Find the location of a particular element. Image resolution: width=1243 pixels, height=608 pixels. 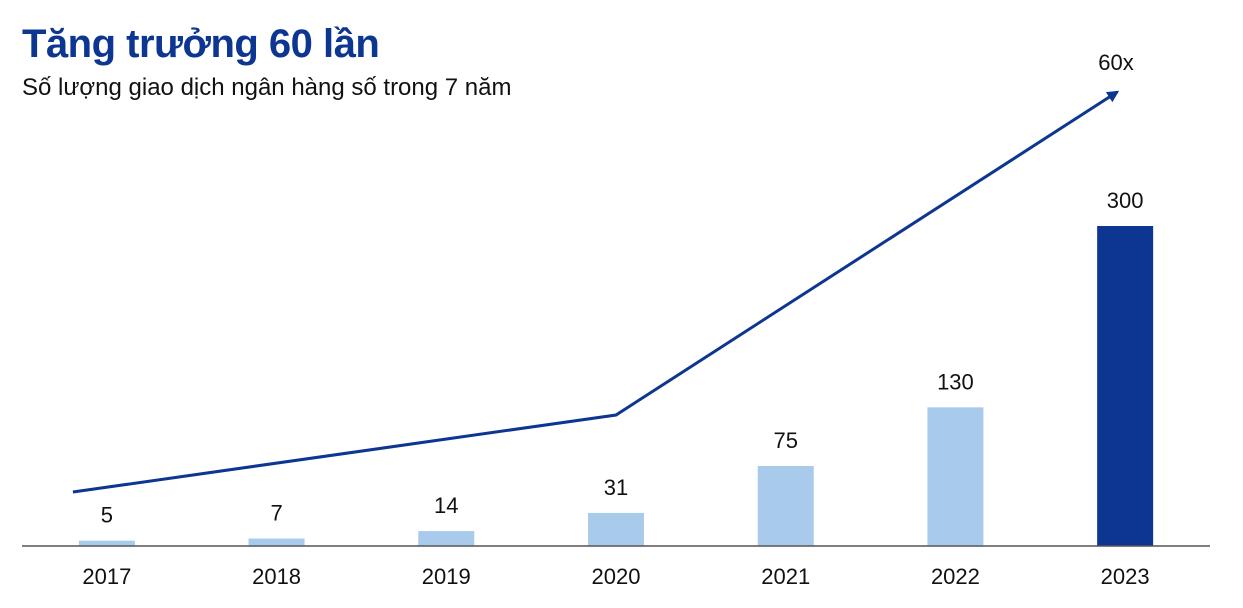

trend-label: 60x is located at coordinates (1115, 62).